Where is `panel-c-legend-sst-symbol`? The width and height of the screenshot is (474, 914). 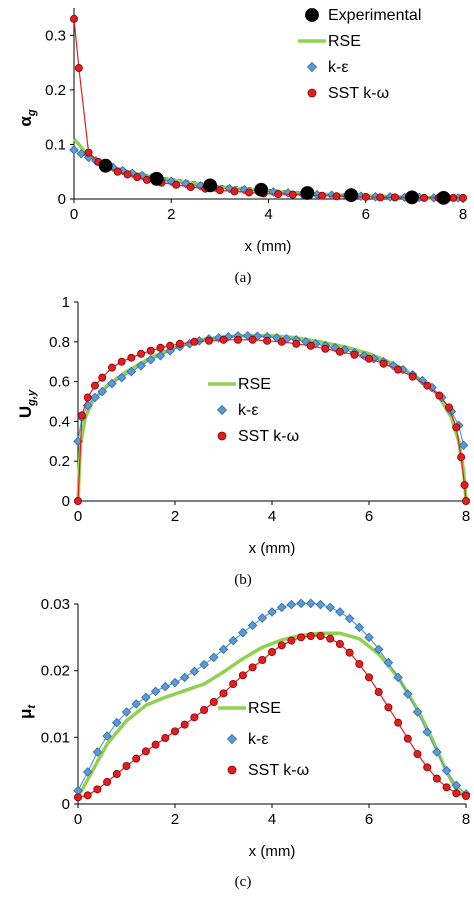
panel-c-legend-sst-symbol is located at coordinates (232, 770).